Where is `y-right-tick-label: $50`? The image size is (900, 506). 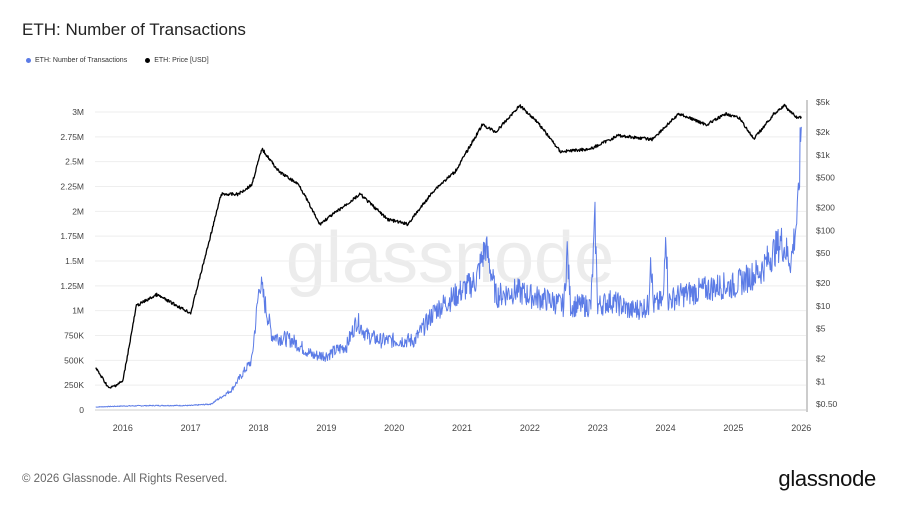
y-right-tick-label: $50 is located at coordinates (823, 253).